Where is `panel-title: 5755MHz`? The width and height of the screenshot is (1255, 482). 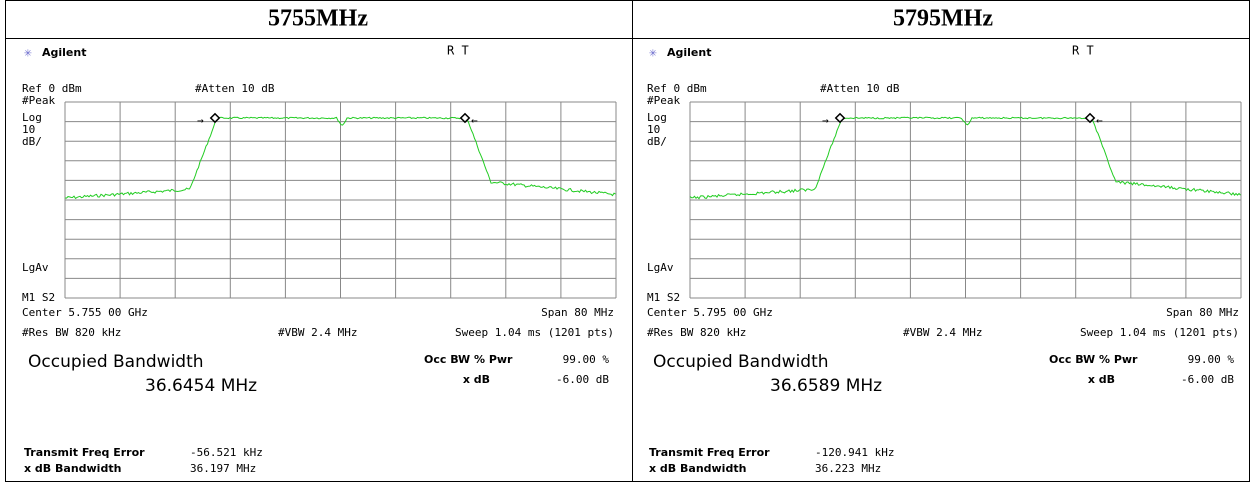 panel-title: 5755MHz is located at coordinates (318, 19).